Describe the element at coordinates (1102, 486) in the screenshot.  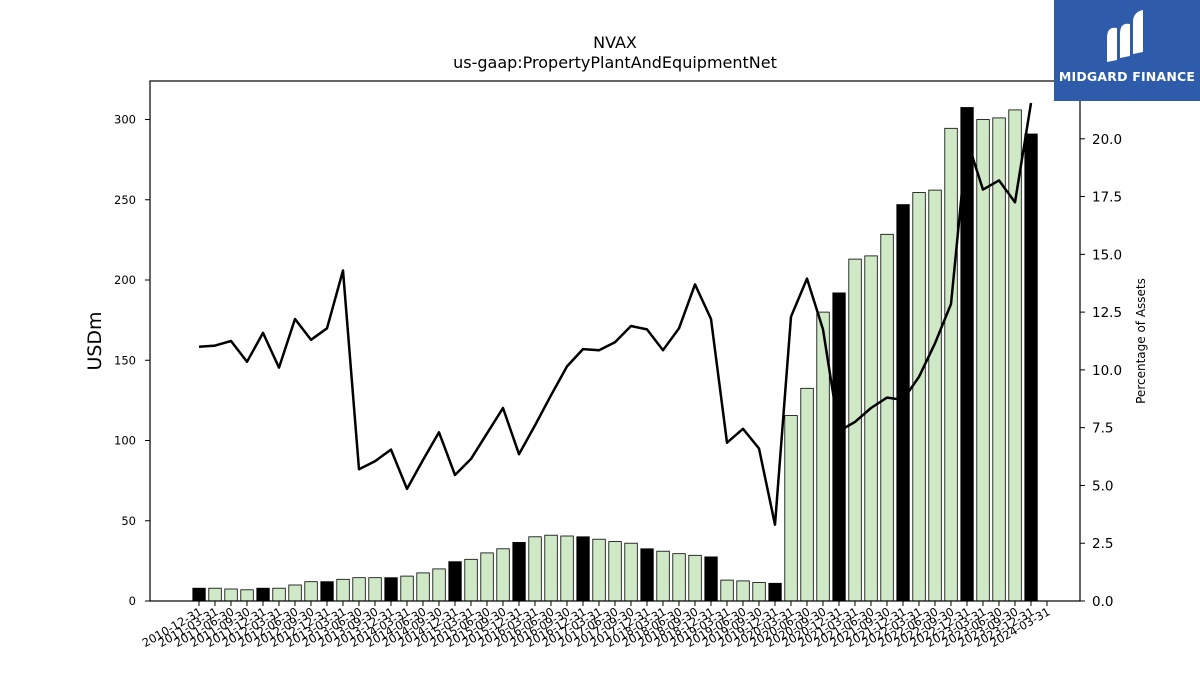
I see `y2-tick-label: 5.0` at that location.